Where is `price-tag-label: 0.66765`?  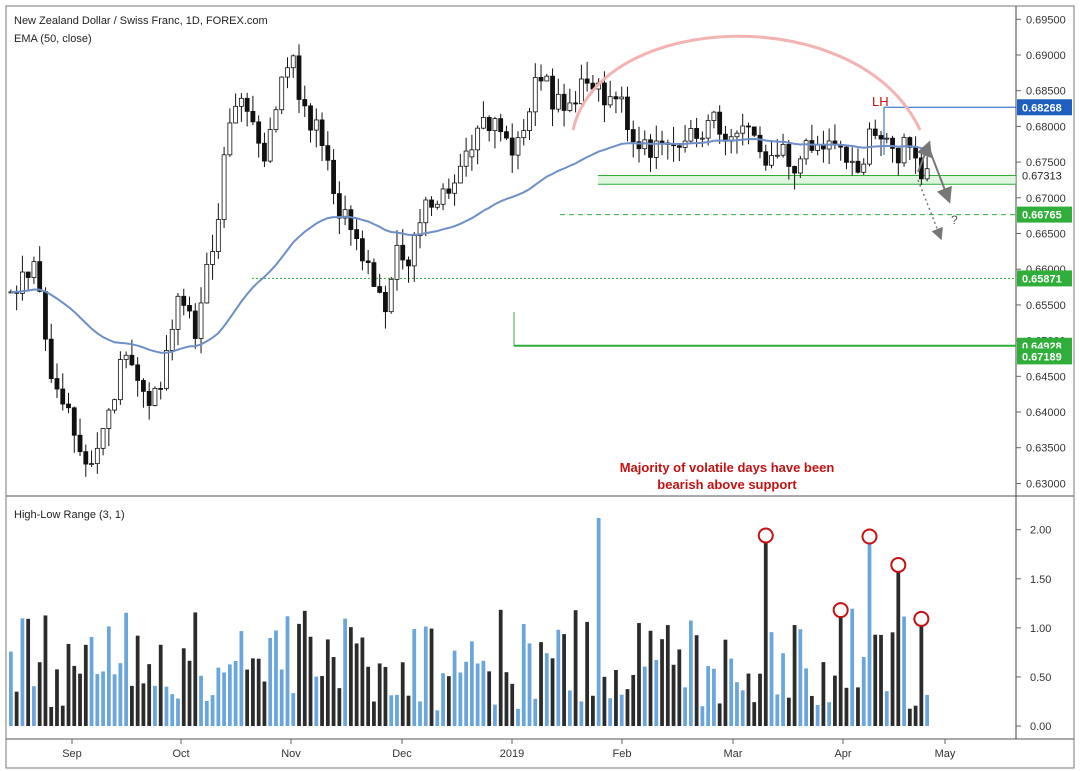 price-tag-label: 0.66765 is located at coordinates (1042, 216).